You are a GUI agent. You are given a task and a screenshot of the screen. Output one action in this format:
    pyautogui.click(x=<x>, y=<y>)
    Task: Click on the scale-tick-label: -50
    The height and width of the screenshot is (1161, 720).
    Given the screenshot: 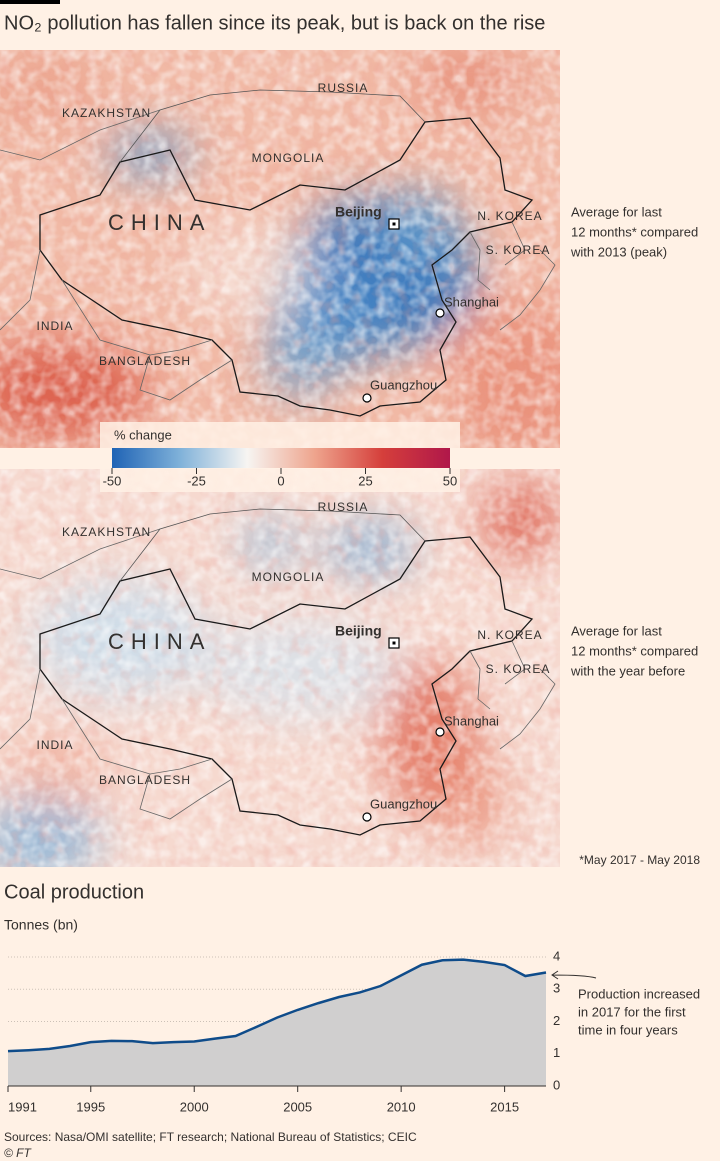 What is the action you would take?
    pyautogui.click(x=112, y=480)
    